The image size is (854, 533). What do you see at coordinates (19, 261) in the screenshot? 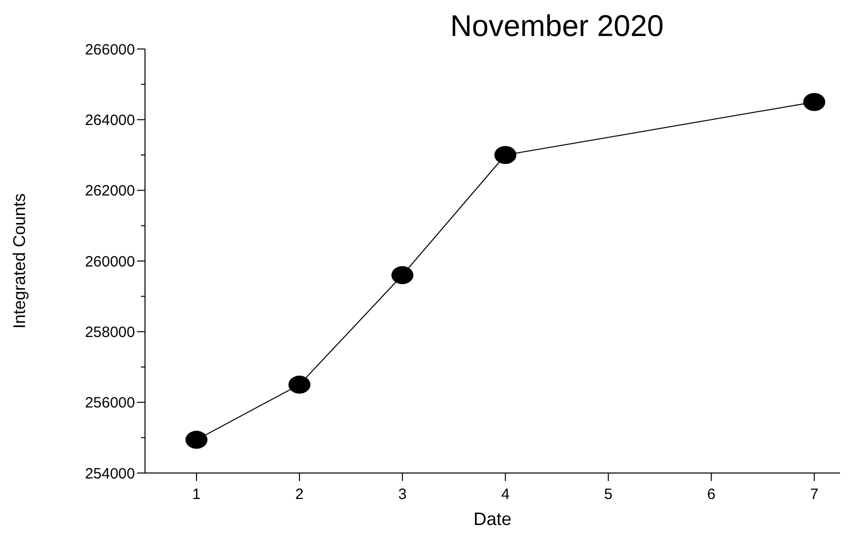
I see `y-axis-title: Integrated Counts` at bounding box center [19, 261].